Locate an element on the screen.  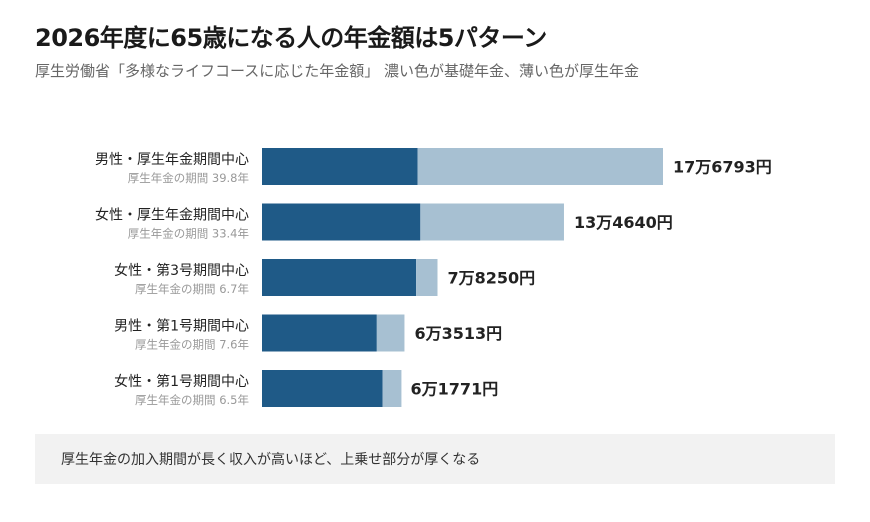
value-label-2: 13万4640円 is located at coordinates (623, 222).